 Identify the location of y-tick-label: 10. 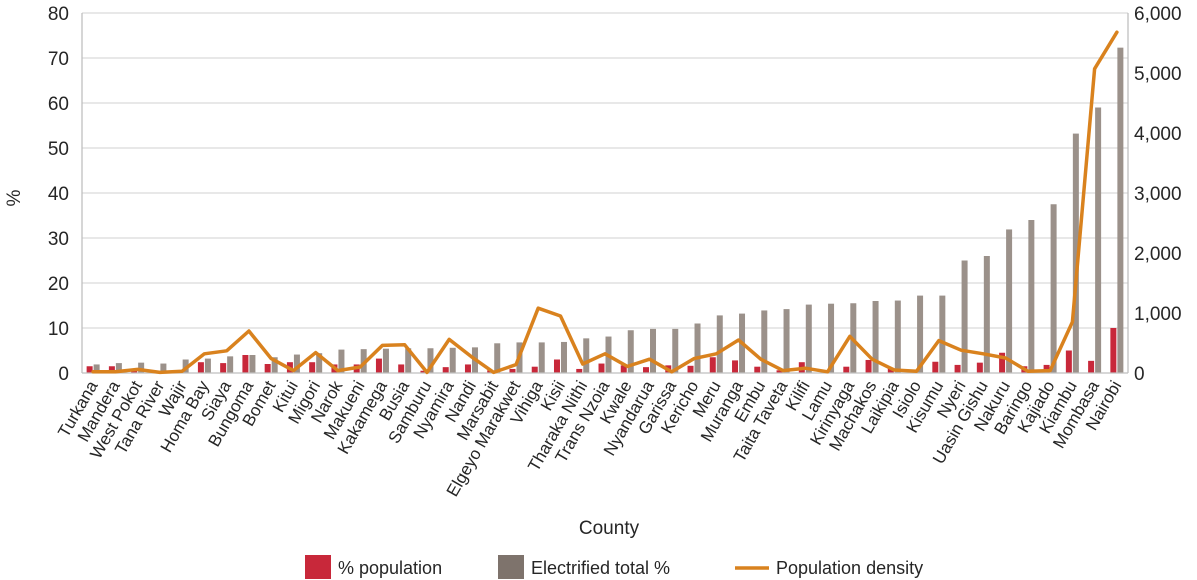
(58, 329).